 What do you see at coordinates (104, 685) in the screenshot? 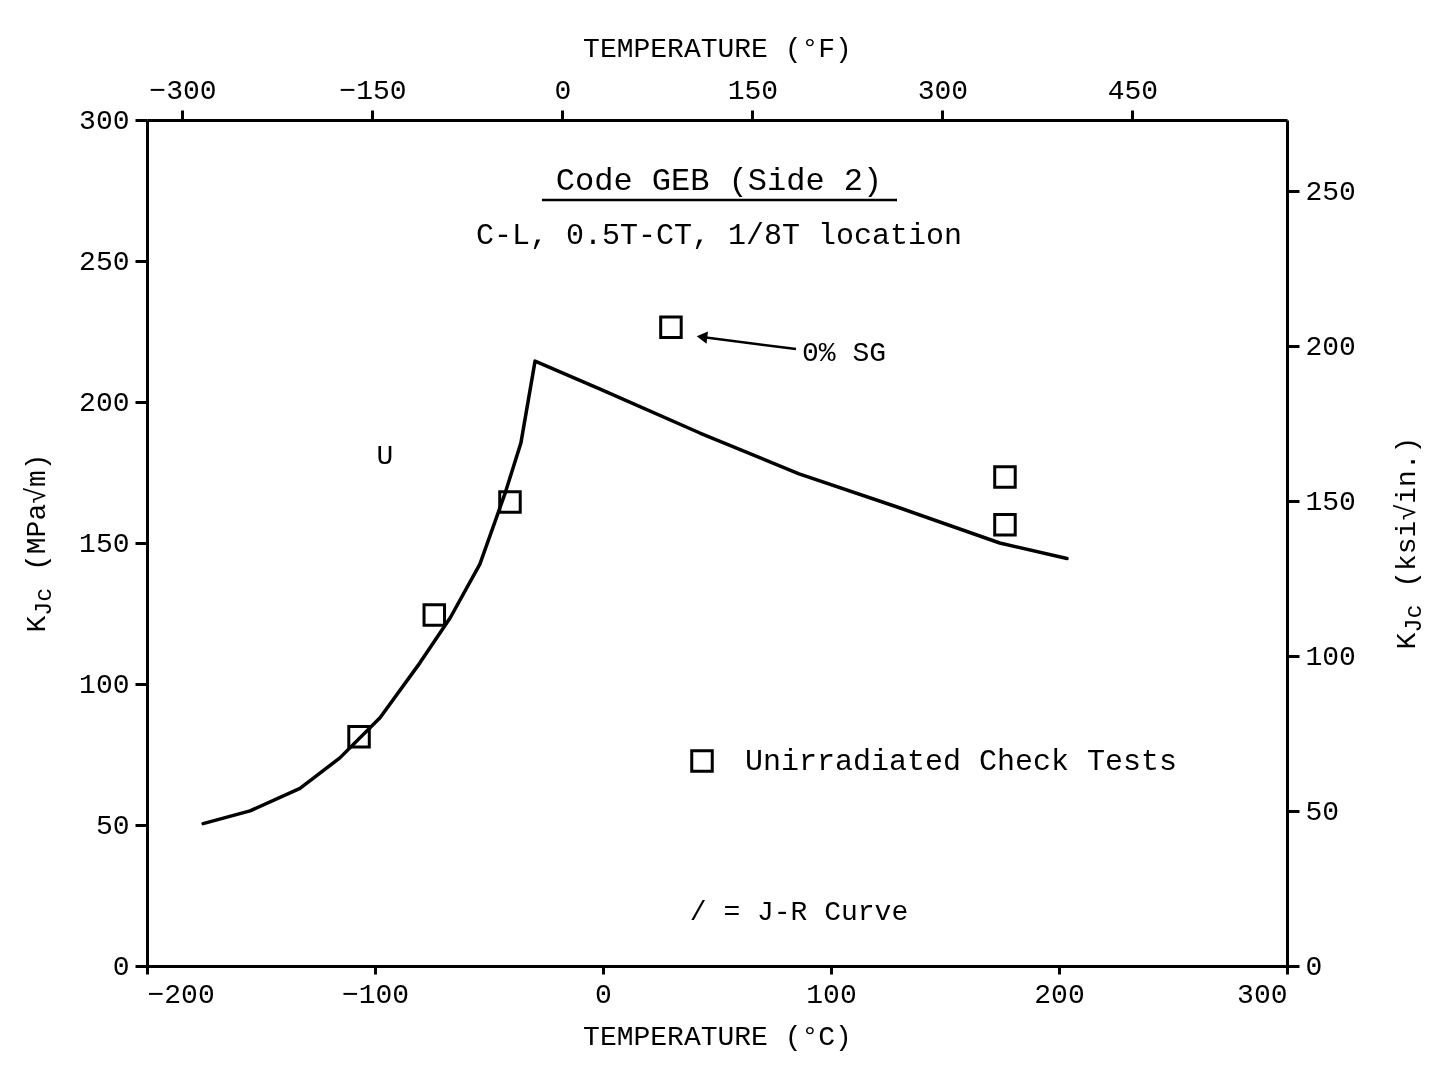
I see `y-tick-label: 100` at bounding box center [104, 685].